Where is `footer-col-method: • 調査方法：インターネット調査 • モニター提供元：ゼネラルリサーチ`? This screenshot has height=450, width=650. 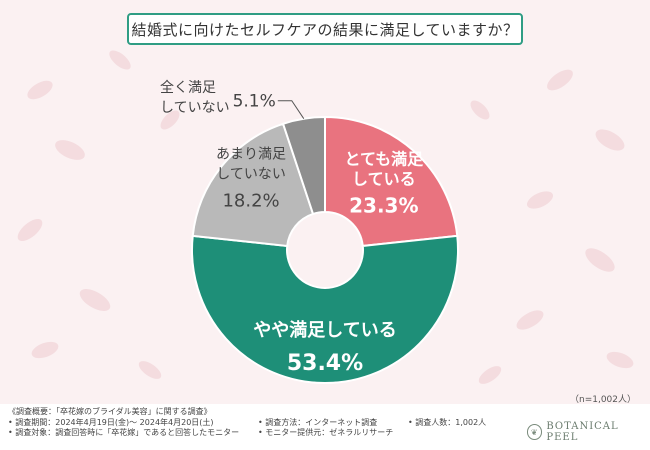
footer-col-method: • 調査方法：インターネット調査 • モニター提供元：ゼネラルリサーチ is located at coordinates (325, 428).